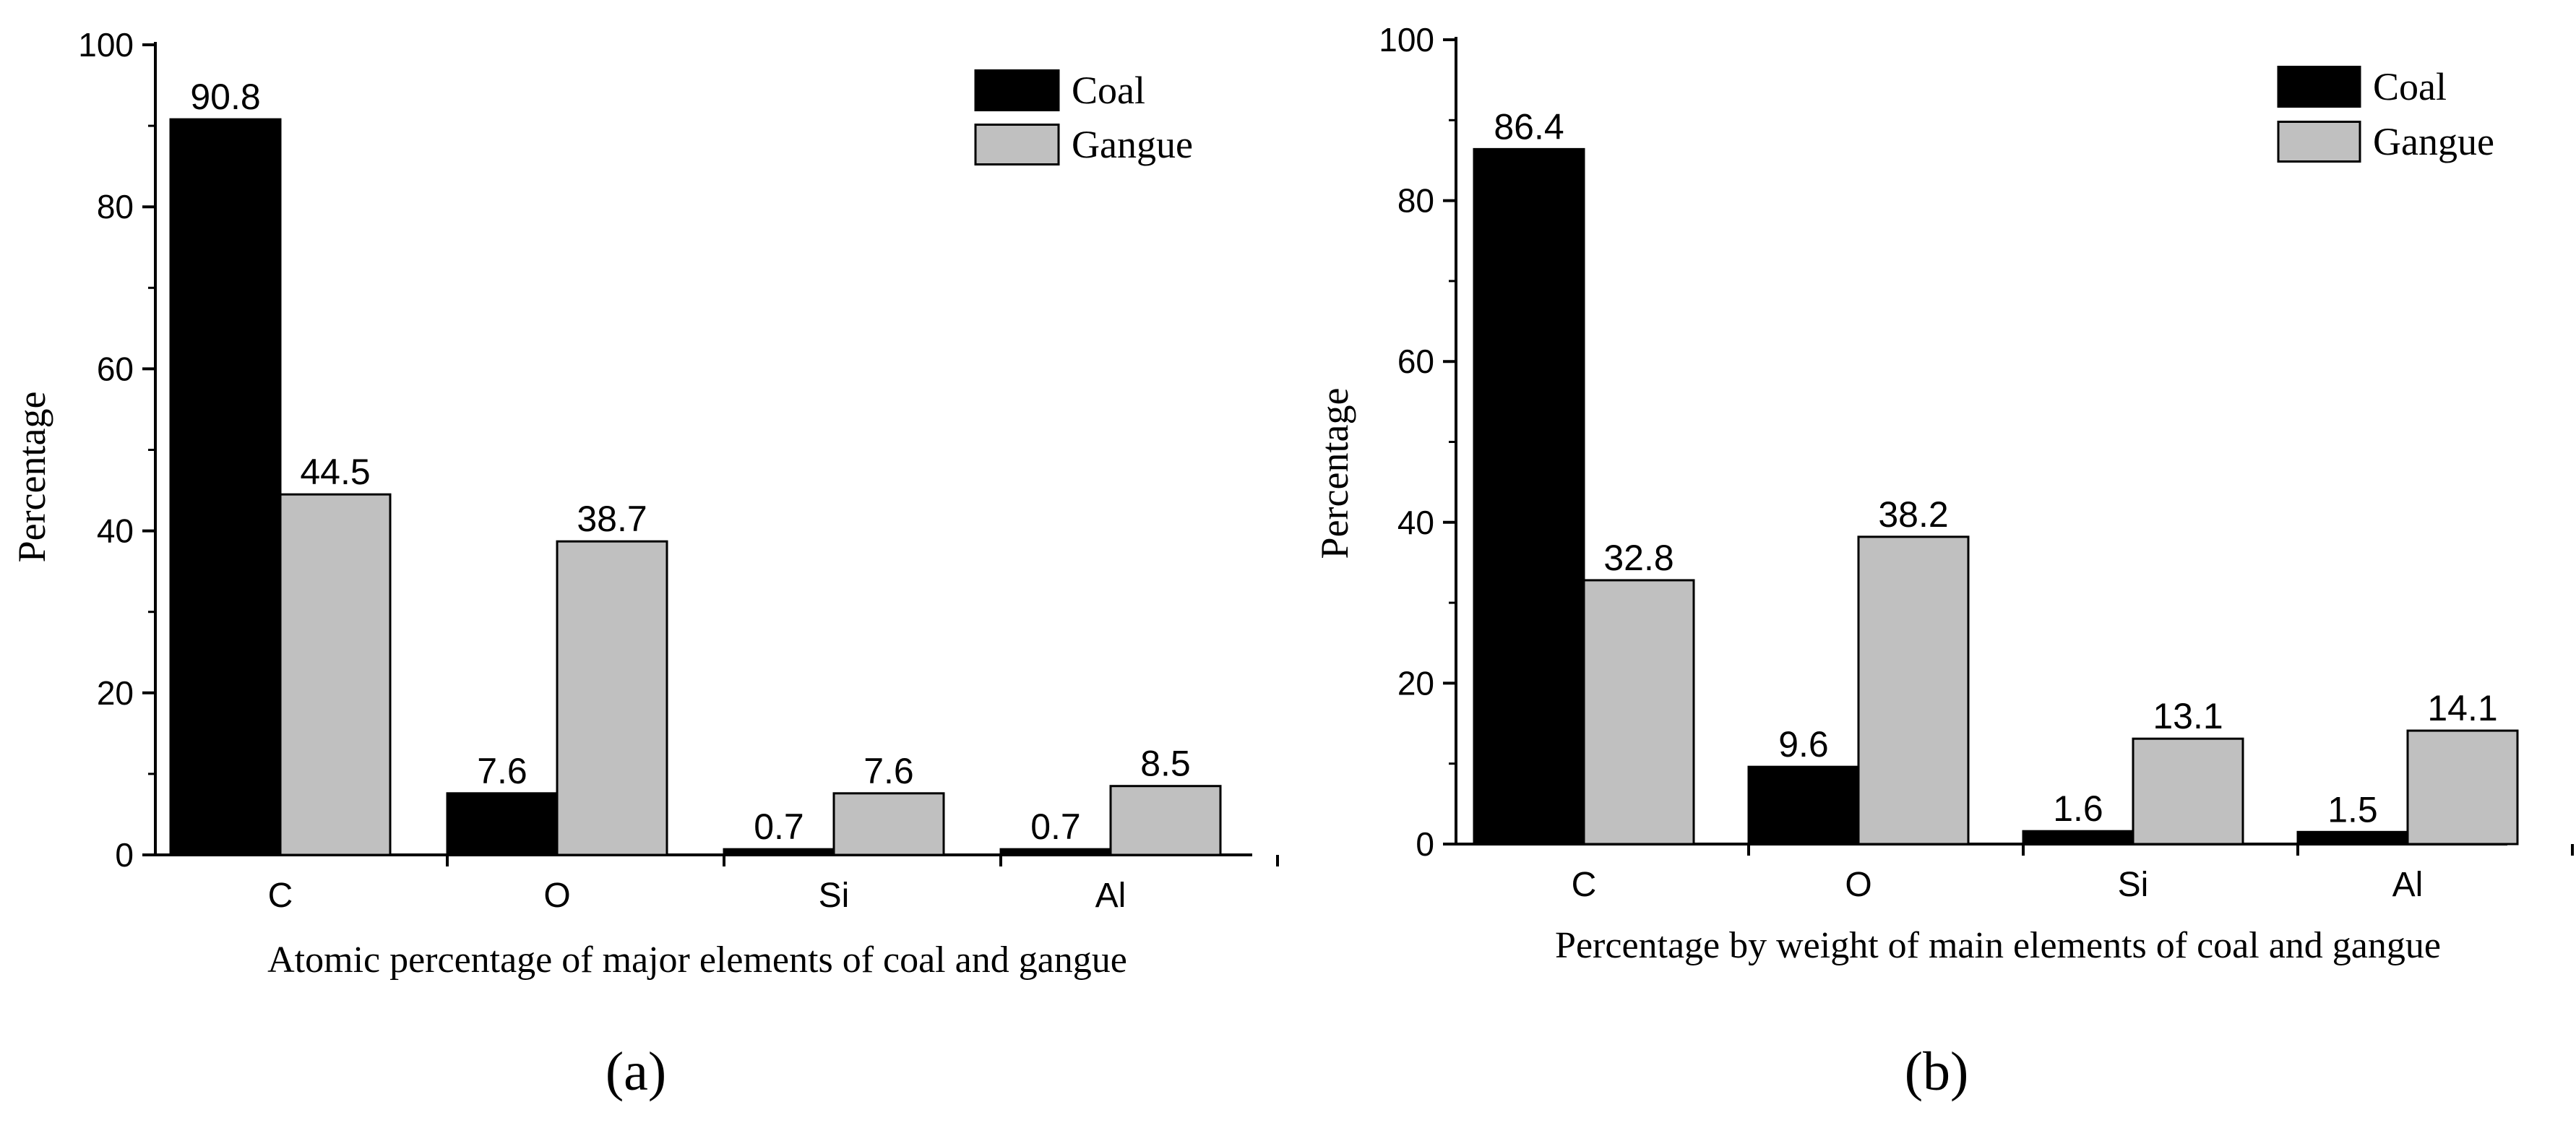 This screenshot has width=2576, height=1123. What do you see at coordinates (2188, 716) in the screenshot?
I see `data-label: 13.1` at bounding box center [2188, 716].